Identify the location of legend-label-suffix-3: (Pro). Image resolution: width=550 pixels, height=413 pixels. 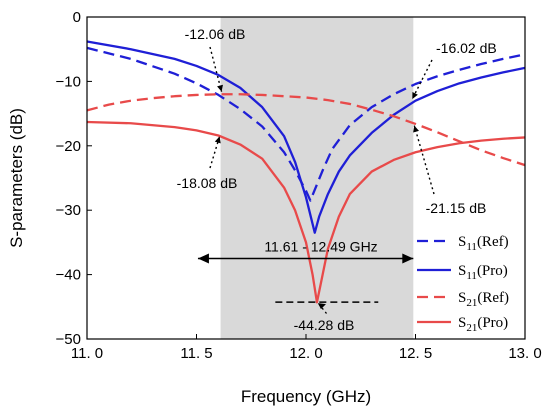
(492, 323).